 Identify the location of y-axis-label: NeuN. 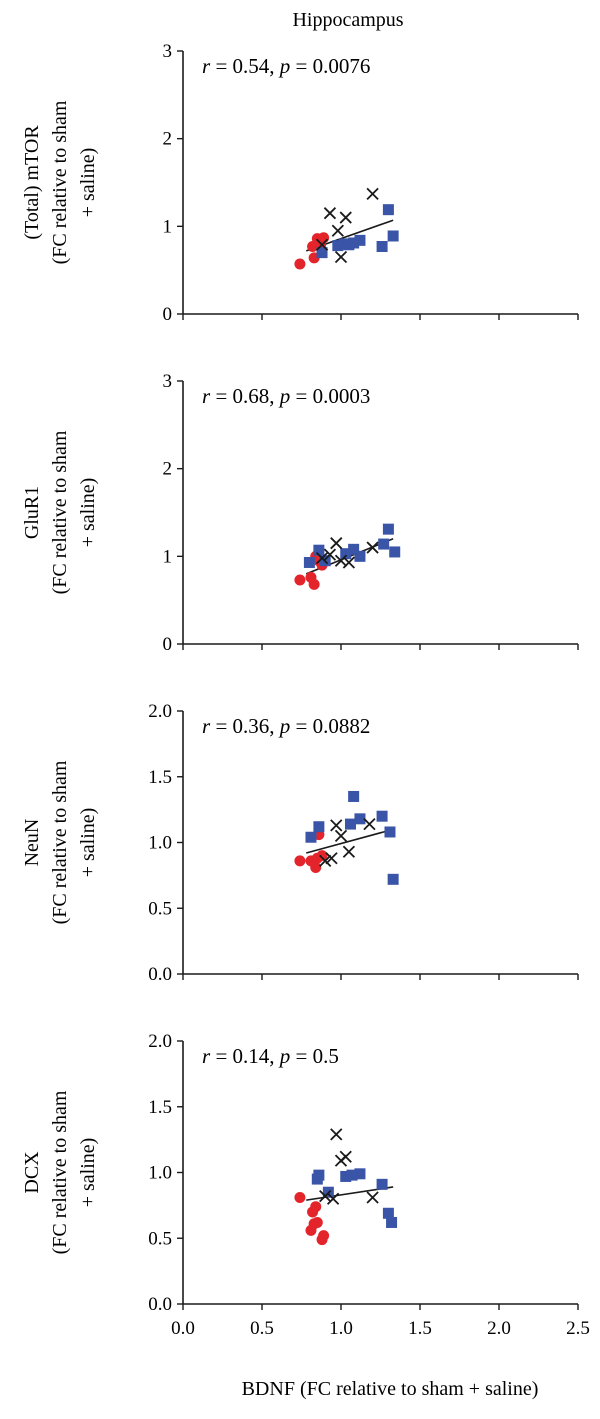
(32, 843).